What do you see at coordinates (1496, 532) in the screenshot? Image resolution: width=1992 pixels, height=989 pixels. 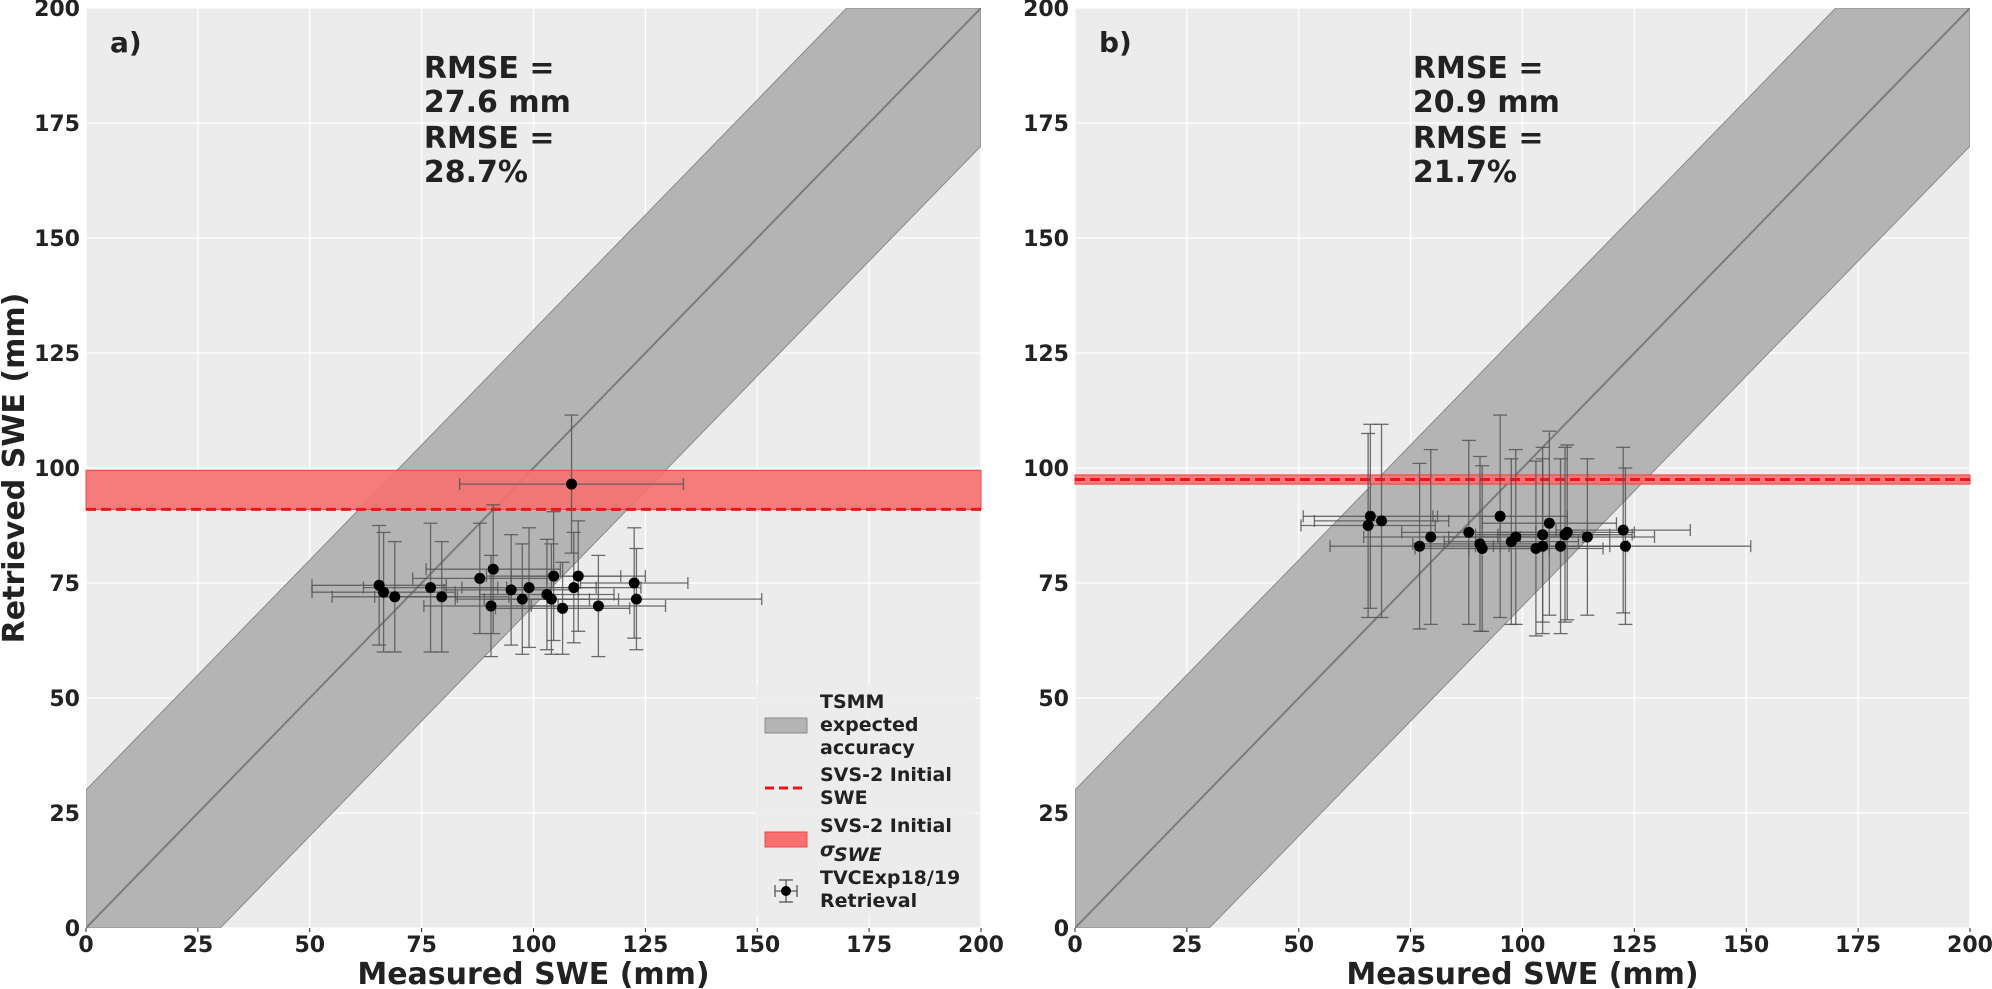 I see `panel-b-points` at bounding box center [1496, 532].